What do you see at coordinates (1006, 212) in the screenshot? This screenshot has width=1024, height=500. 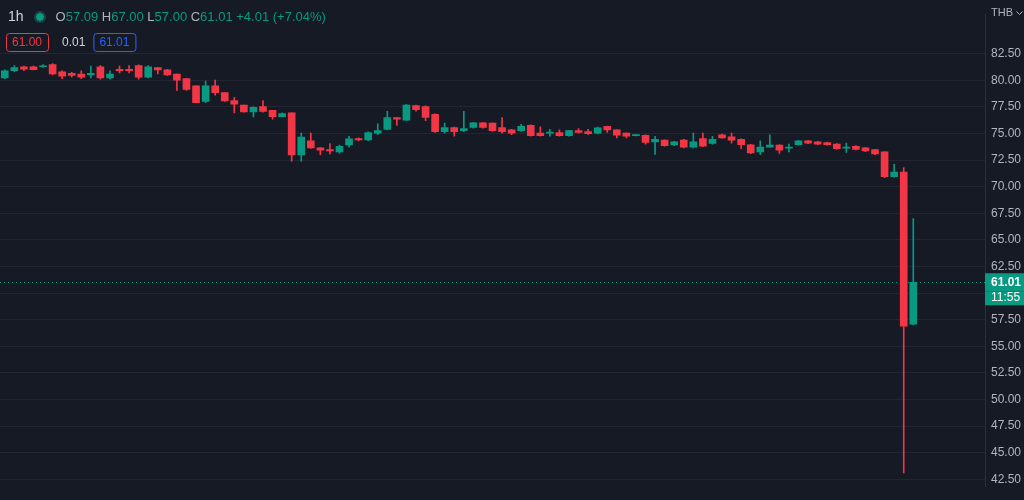 I see `y-tick-label: 67.50` at bounding box center [1006, 212].